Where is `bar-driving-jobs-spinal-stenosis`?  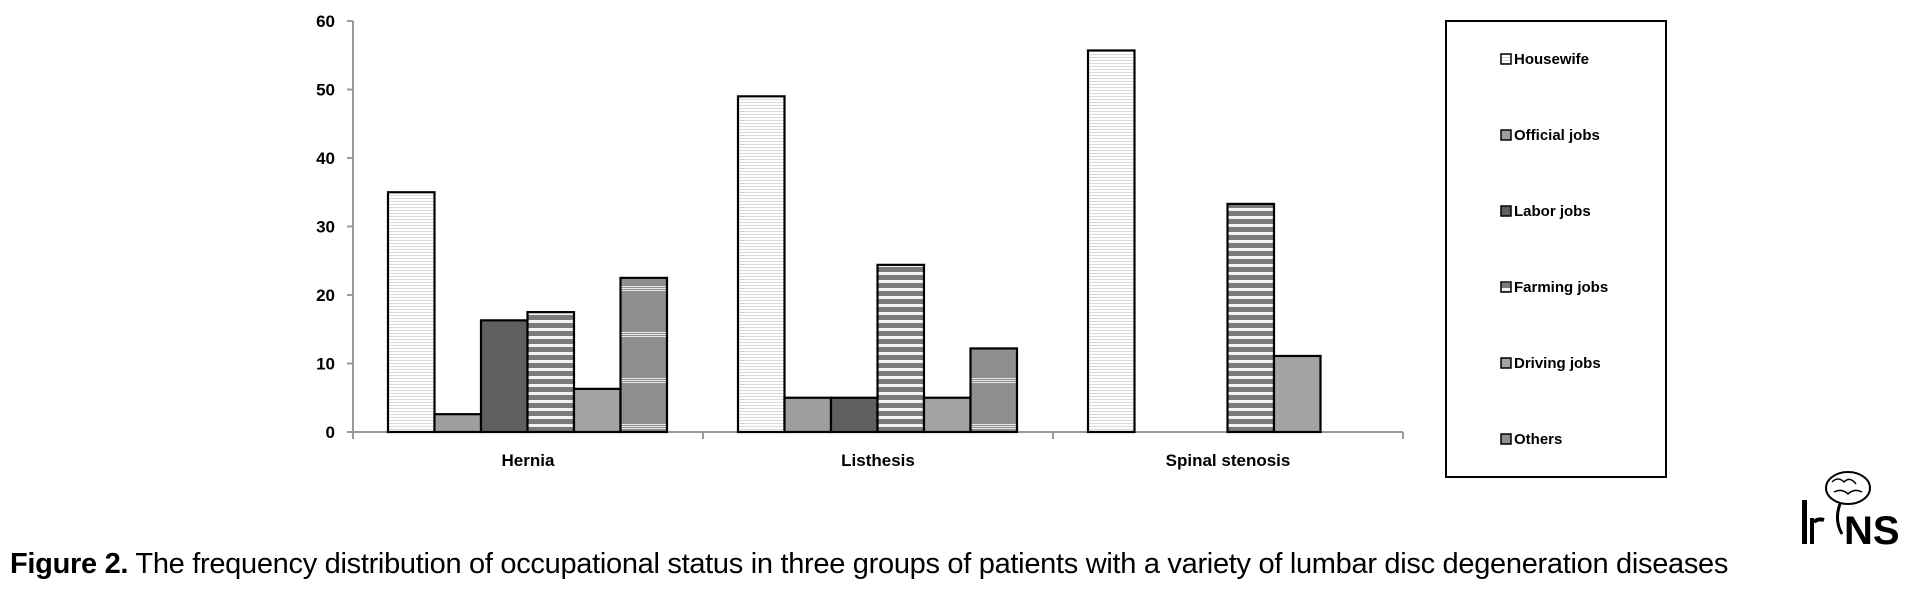
bar-driving-jobs-spinal-stenosis is located at coordinates (1297, 394).